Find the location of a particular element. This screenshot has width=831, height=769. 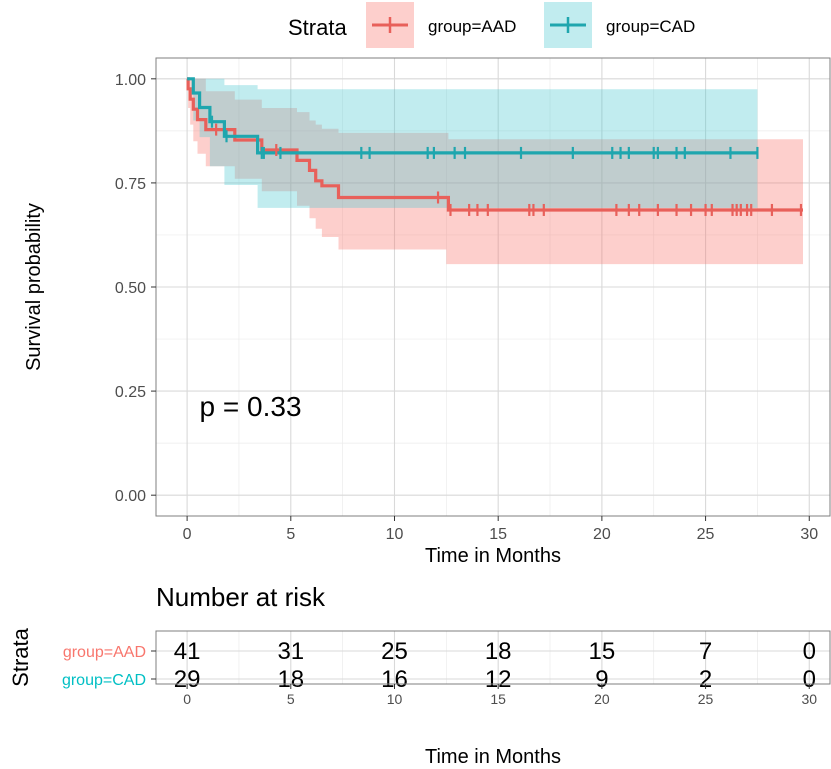

risk-x-tick-label: 15 is located at coordinates (498, 699).